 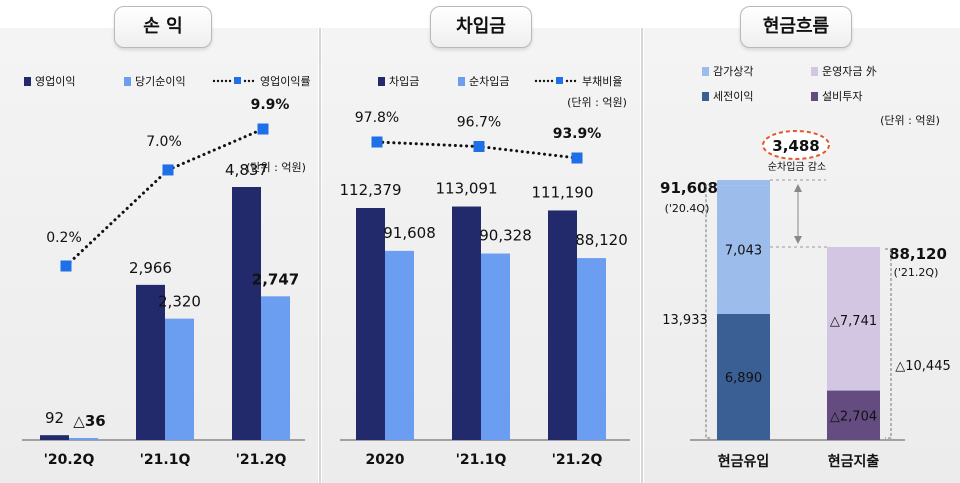 What do you see at coordinates (577, 134) in the screenshot?
I see `debt-ratio-label: 93.9%` at bounding box center [577, 134].